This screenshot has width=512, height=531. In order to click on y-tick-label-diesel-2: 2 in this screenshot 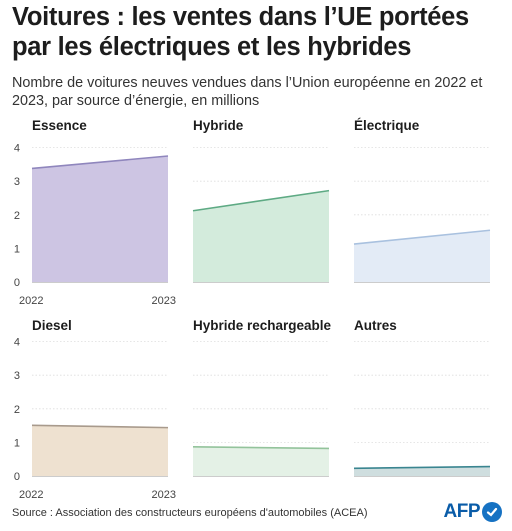, I will do `click(17, 410)`.